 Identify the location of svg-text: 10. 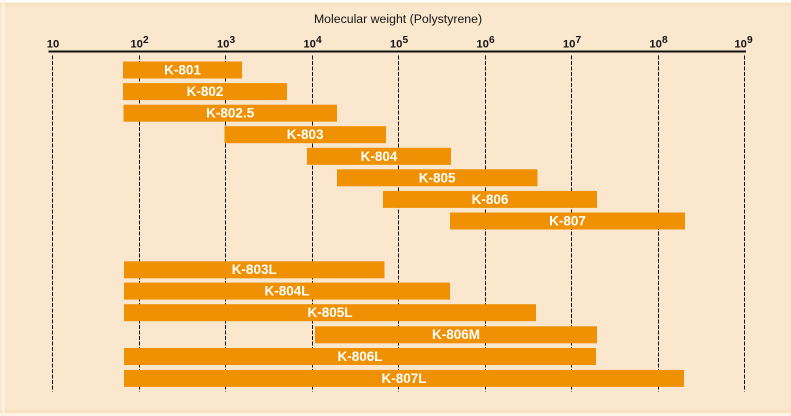
(53, 45).